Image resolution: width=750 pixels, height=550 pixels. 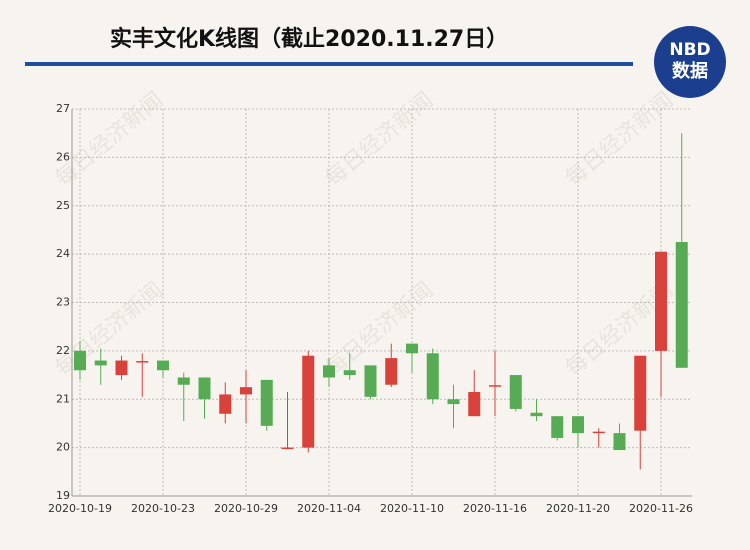 I want to click on x-tick-label: 2020-11-04, so click(x=329, y=508).